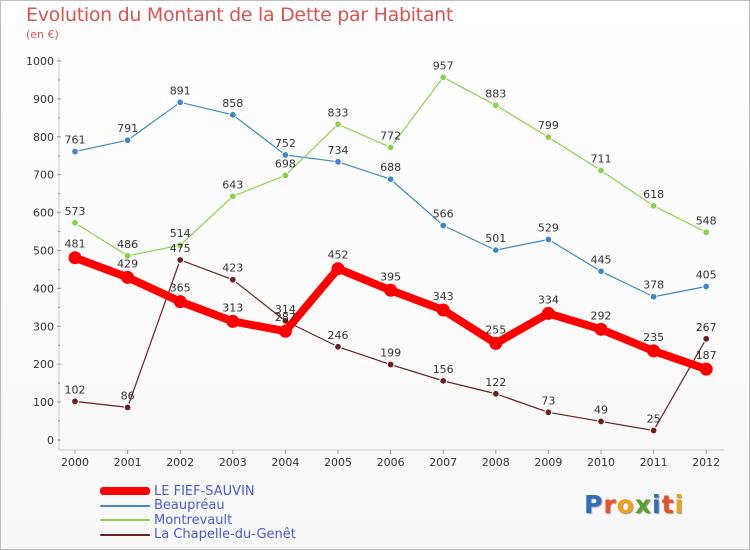  Describe the element at coordinates (443, 369) in the screenshot. I see `data-label: 156` at that location.